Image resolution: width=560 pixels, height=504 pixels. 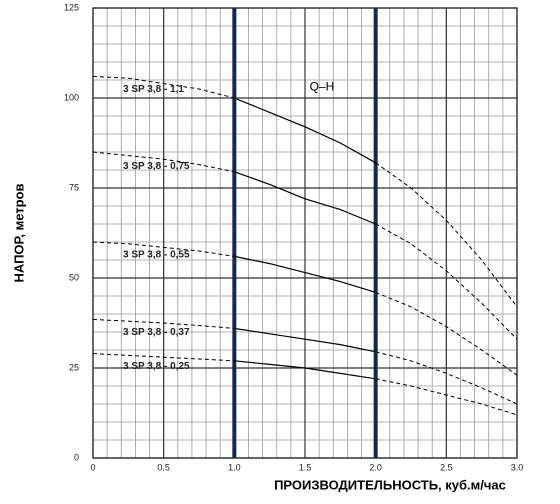 What do you see at coordinates (305, 467) in the screenshot?
I see `x-tick-label: 1.5` at bounding box center [305, 467].